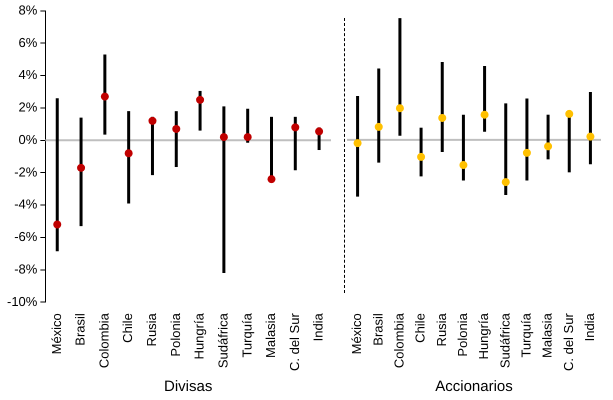  I want to click on y-tick-label: -2%, so click(26, 172).